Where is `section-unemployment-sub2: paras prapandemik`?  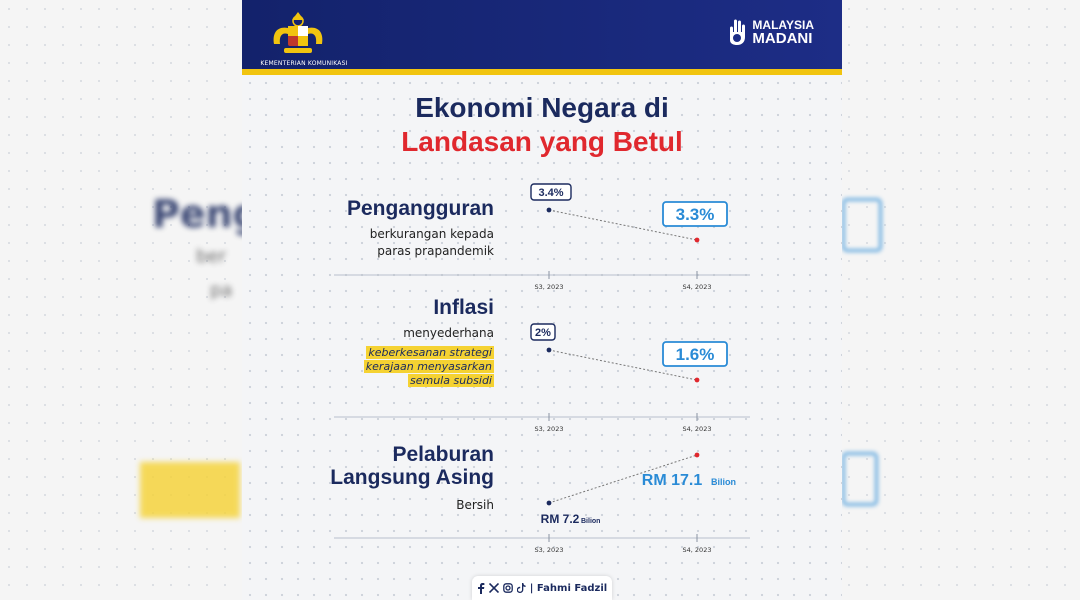
section-unemployment-sub2: paras prapandemik is located at coordinates (435, 251).